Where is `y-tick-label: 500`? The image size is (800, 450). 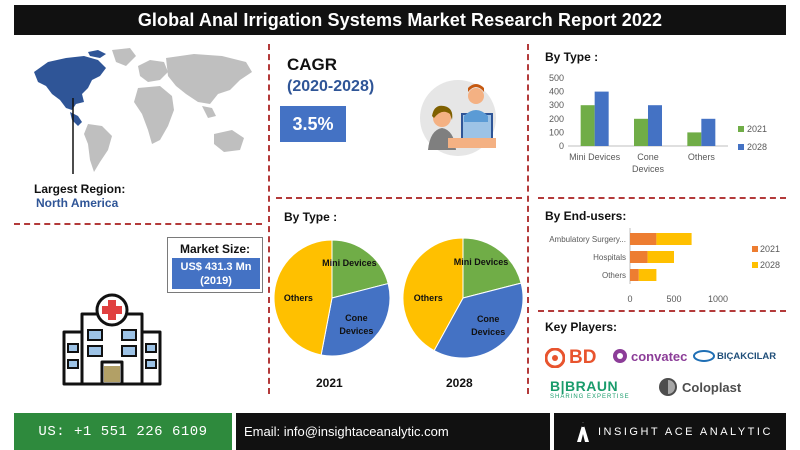
y-tick-label: 500 is located at coordinates (556, 78).